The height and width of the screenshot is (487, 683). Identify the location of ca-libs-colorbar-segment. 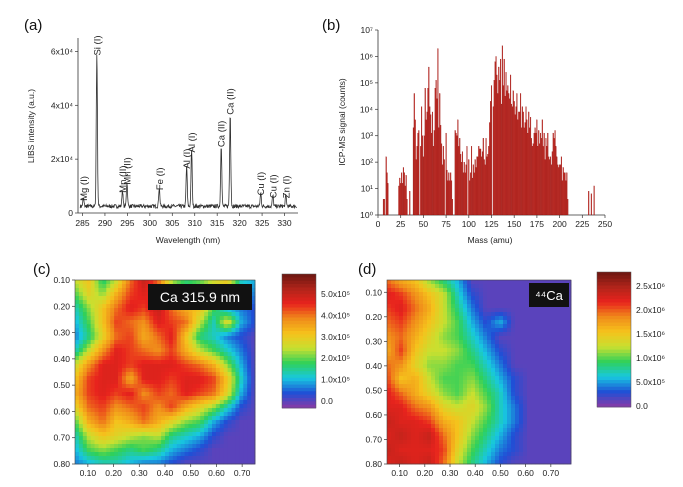
(299, 406).